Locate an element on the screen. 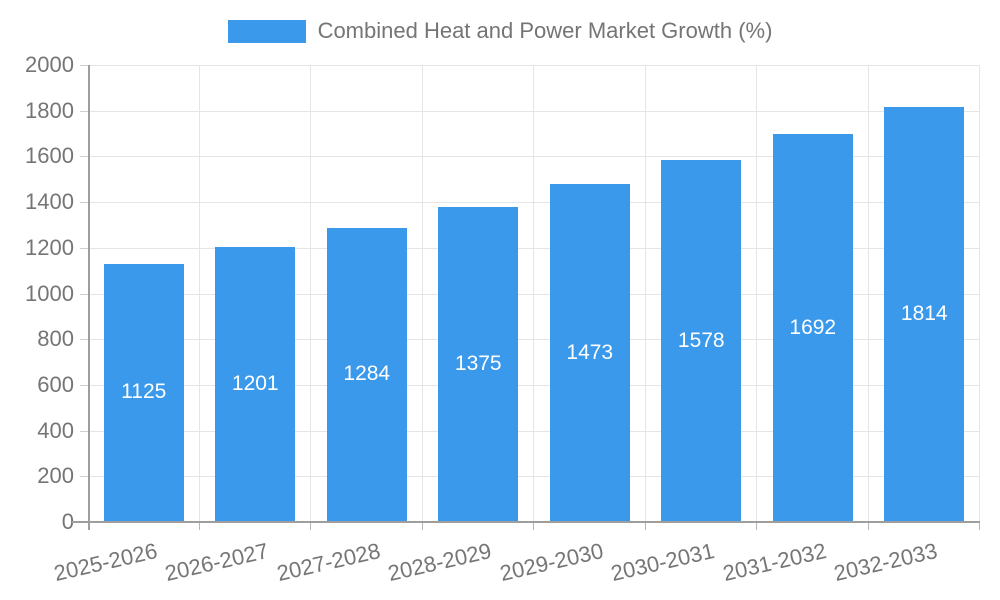 The image size is (1000, 600). bar-value-label: 1814 is located at coordinates (924, 313).